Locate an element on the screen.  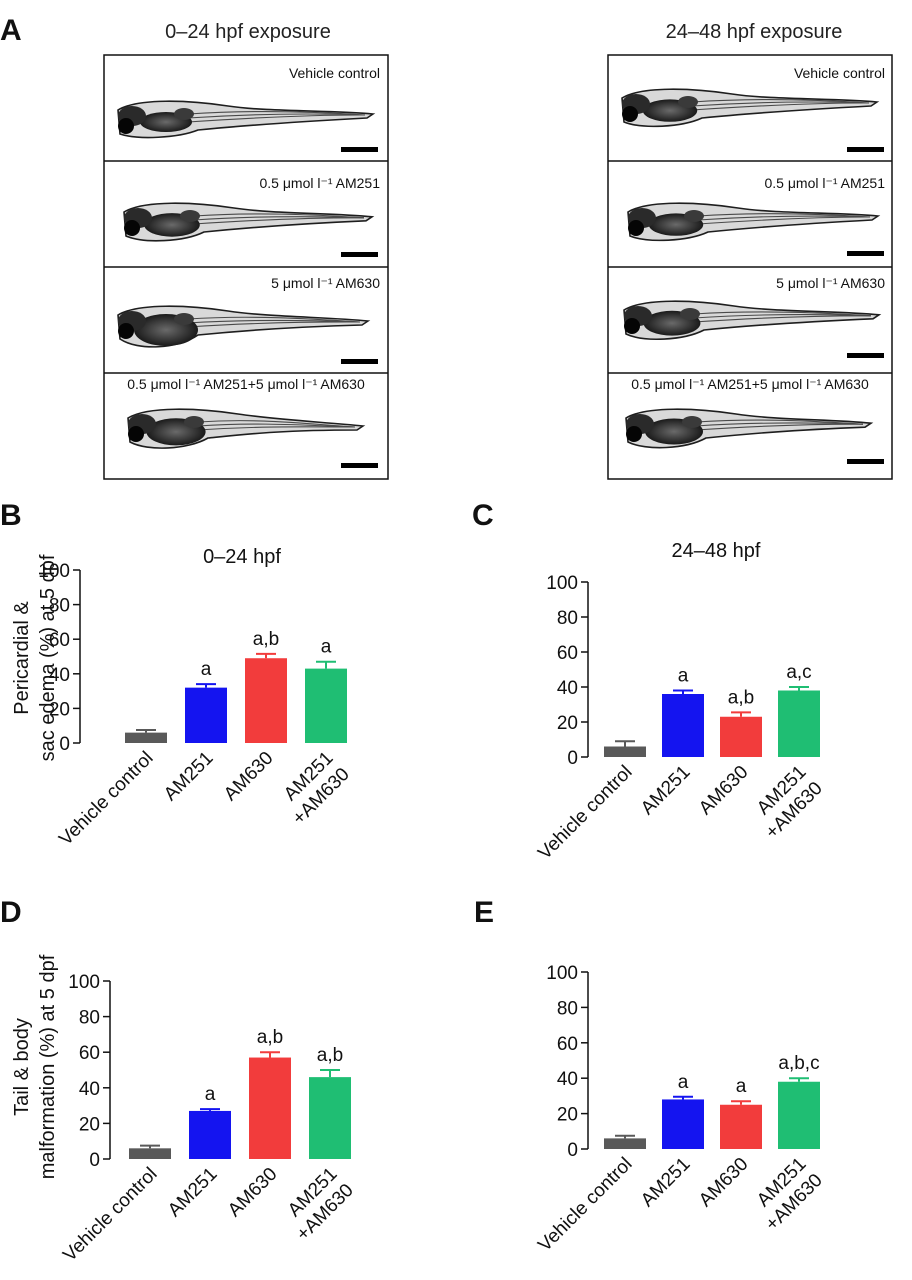
column-title-left: 0–24 hpf exposure is located at coordinates (248, 32).